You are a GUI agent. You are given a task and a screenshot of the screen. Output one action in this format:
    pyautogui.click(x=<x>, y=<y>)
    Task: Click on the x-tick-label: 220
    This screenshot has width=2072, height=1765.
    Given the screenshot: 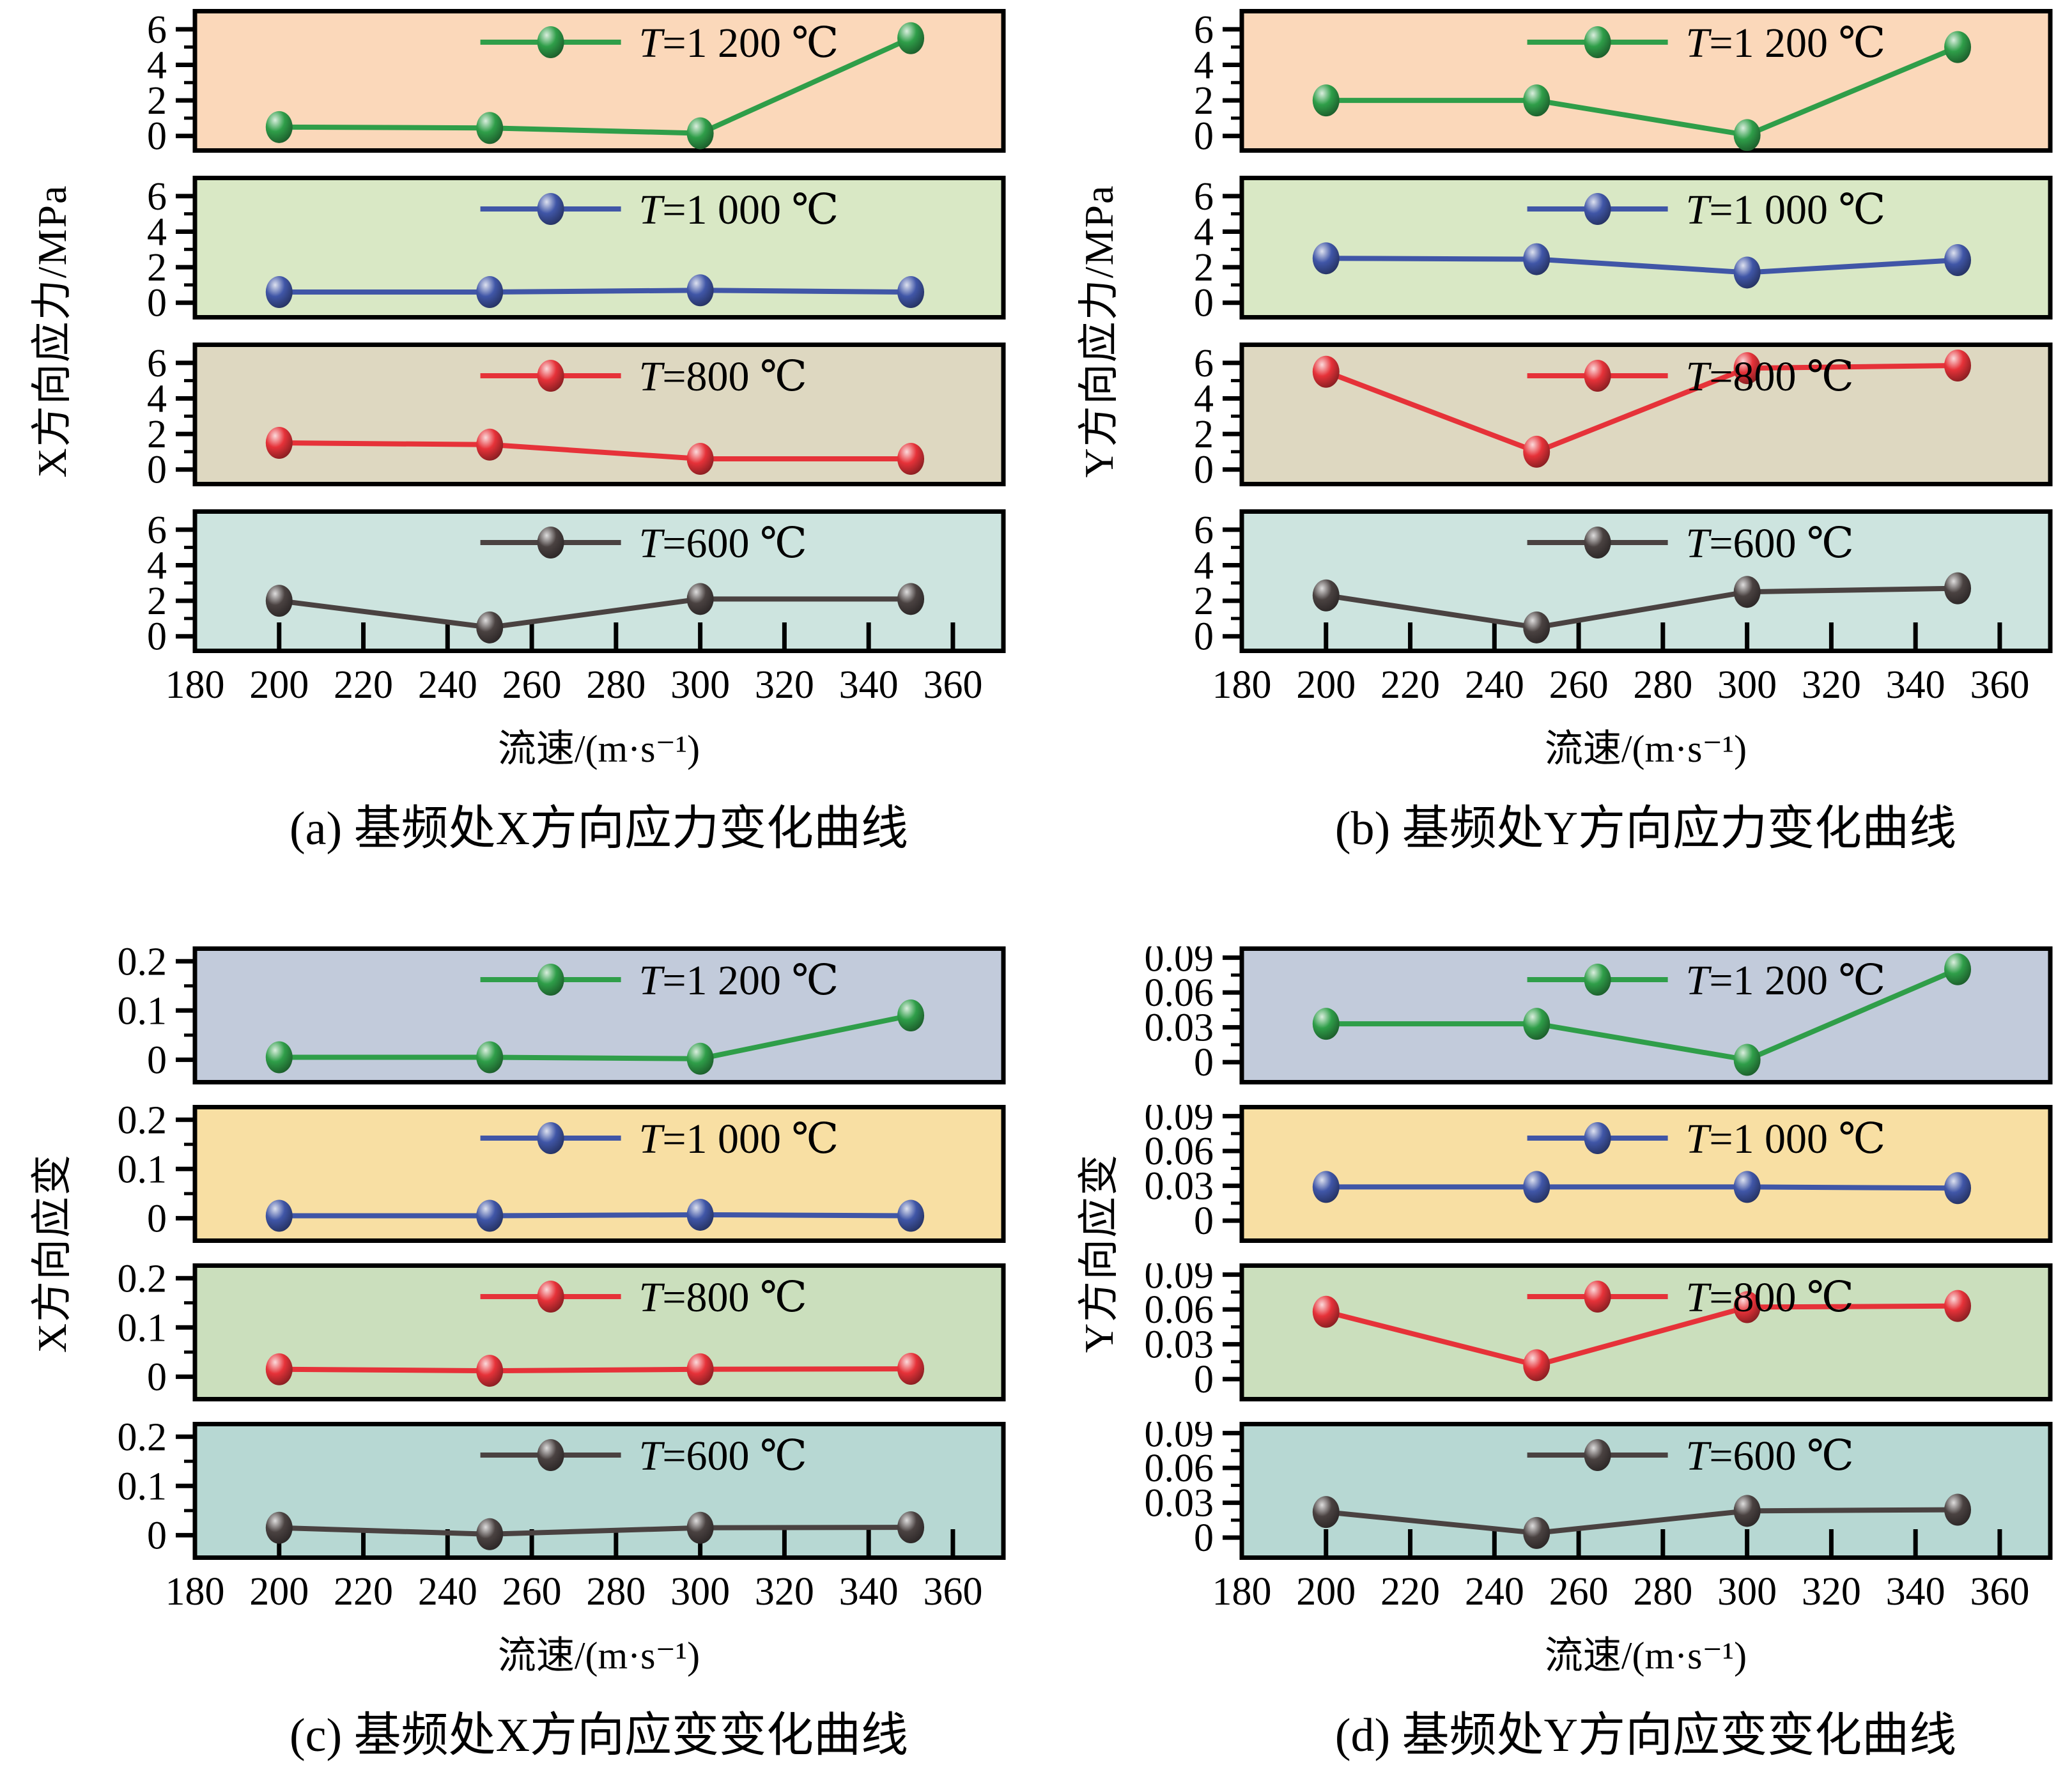 What is the action you would take?
    pyautogui.click(x=363, y=685)
    